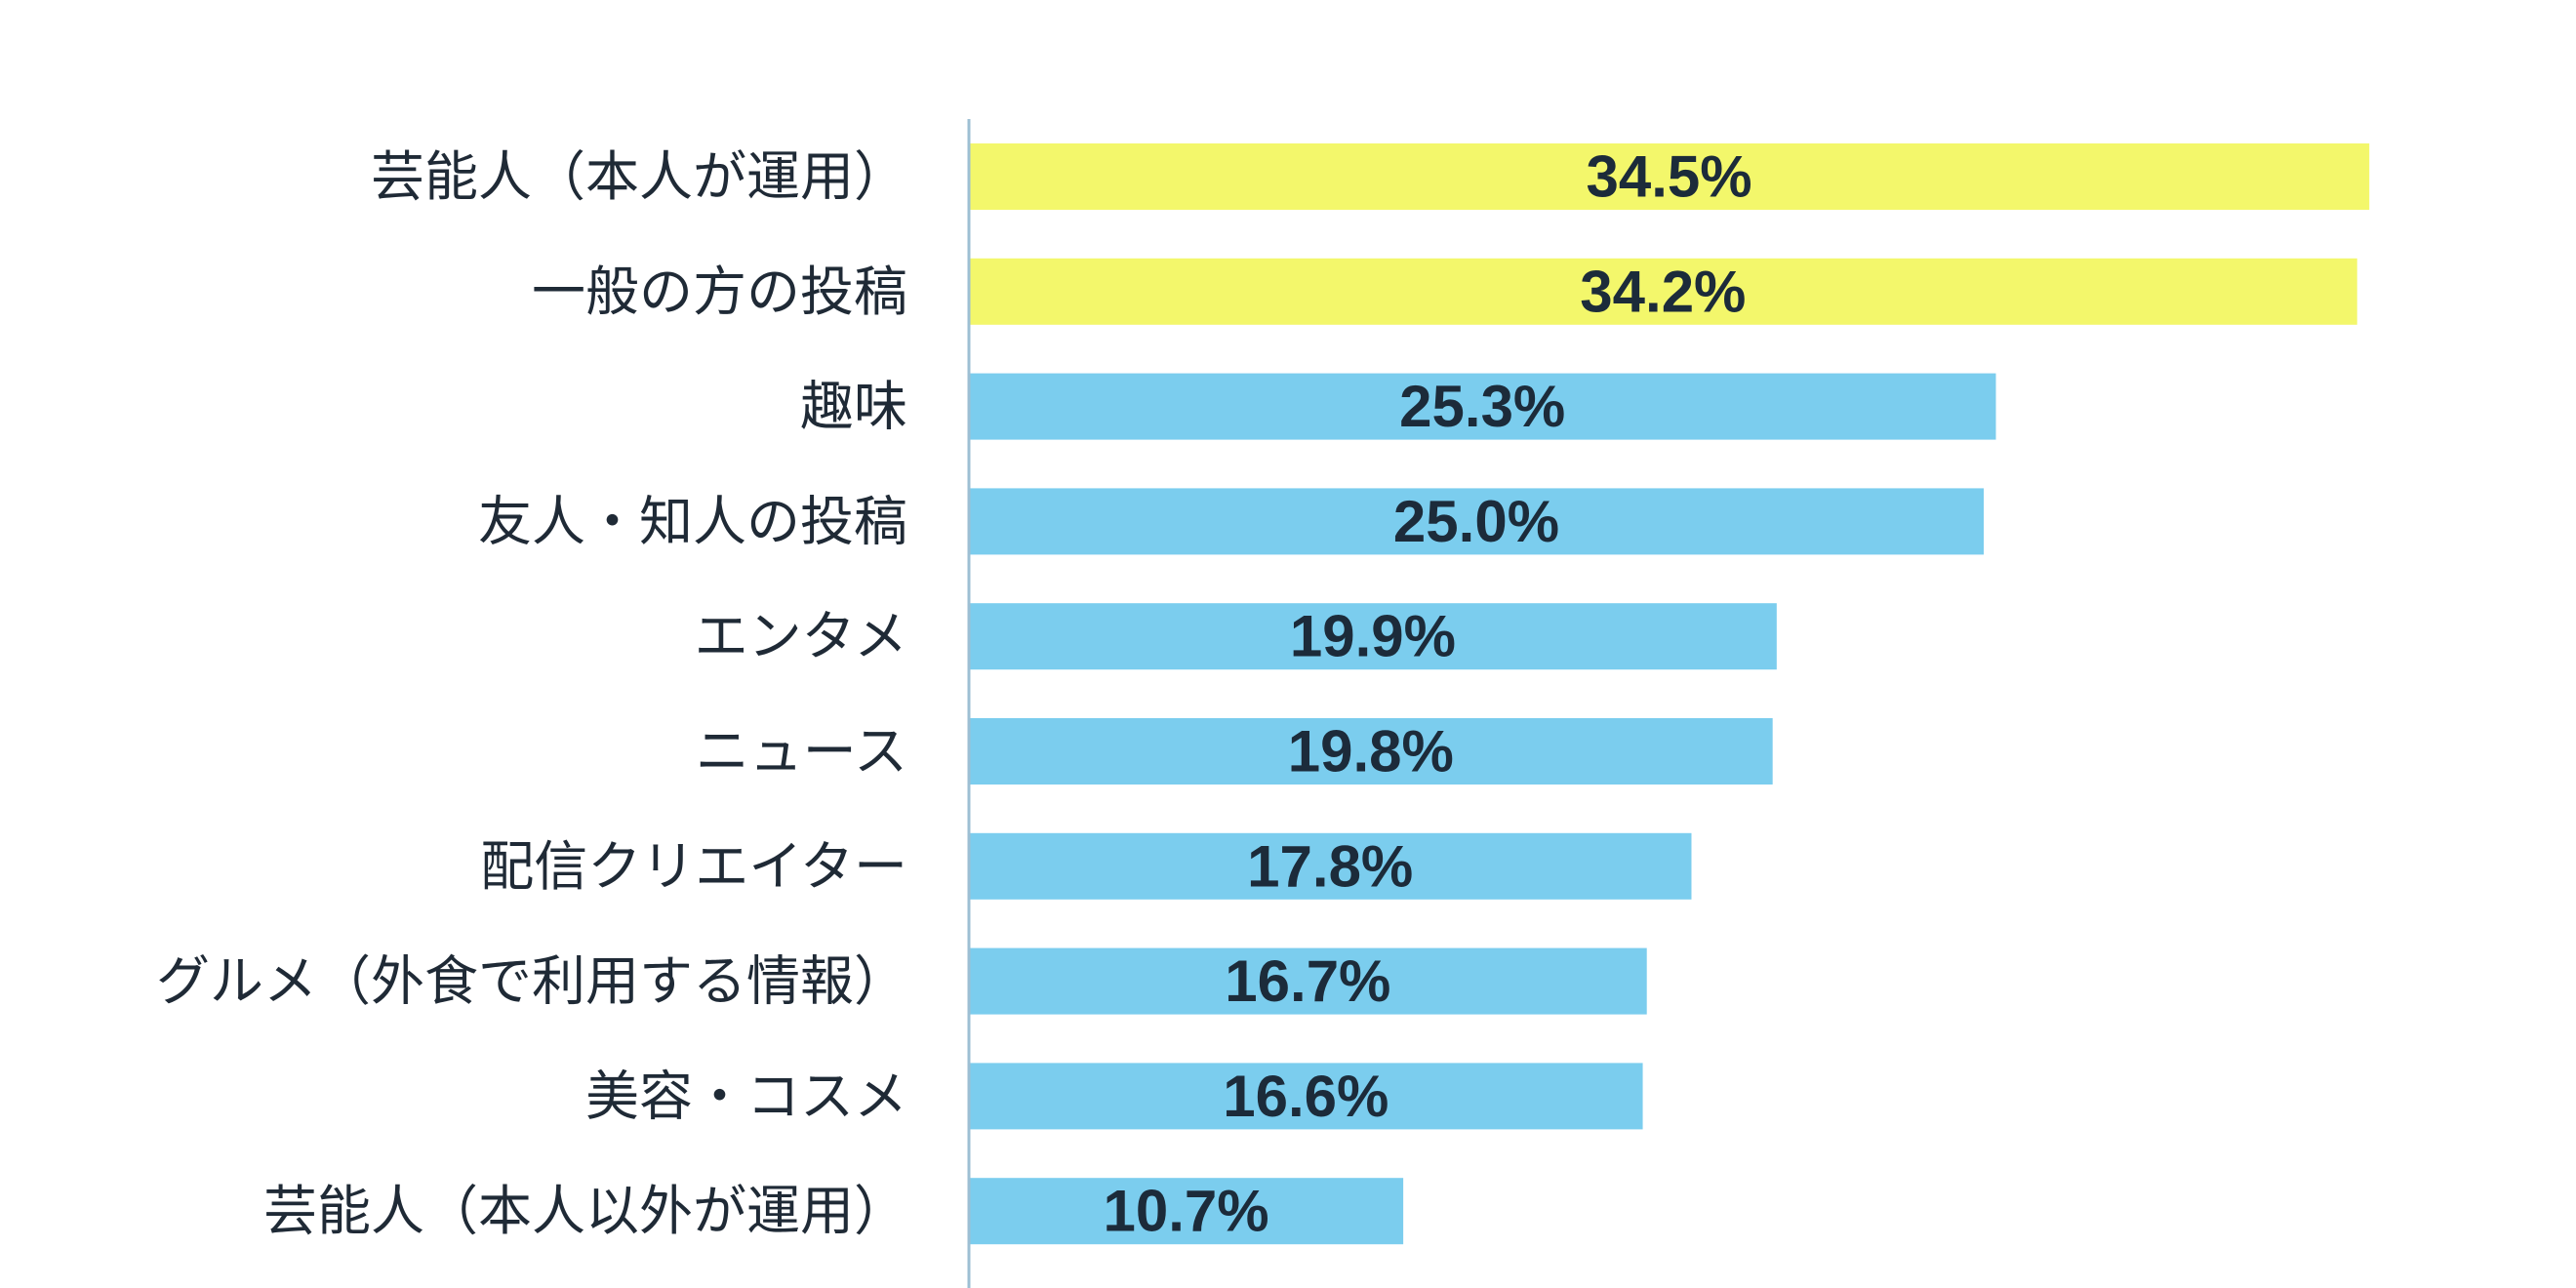 The image size is (2576, 1288). I want to click on bar-value-label: 19.9%, so click(1373, 636).